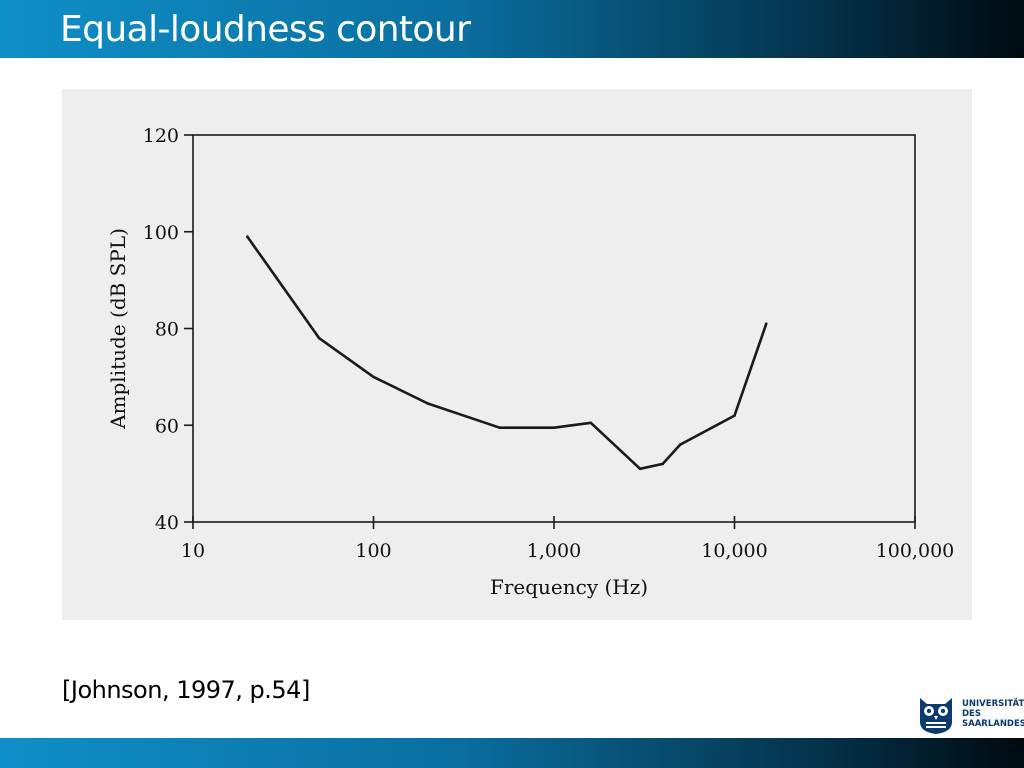 This screenshot has height=768, width=1024. What do you see at coordinates (186, 690) in the screenshot?
I see `citation: [Johnson, 1997, p.54]` at bounding box center [186, 690].